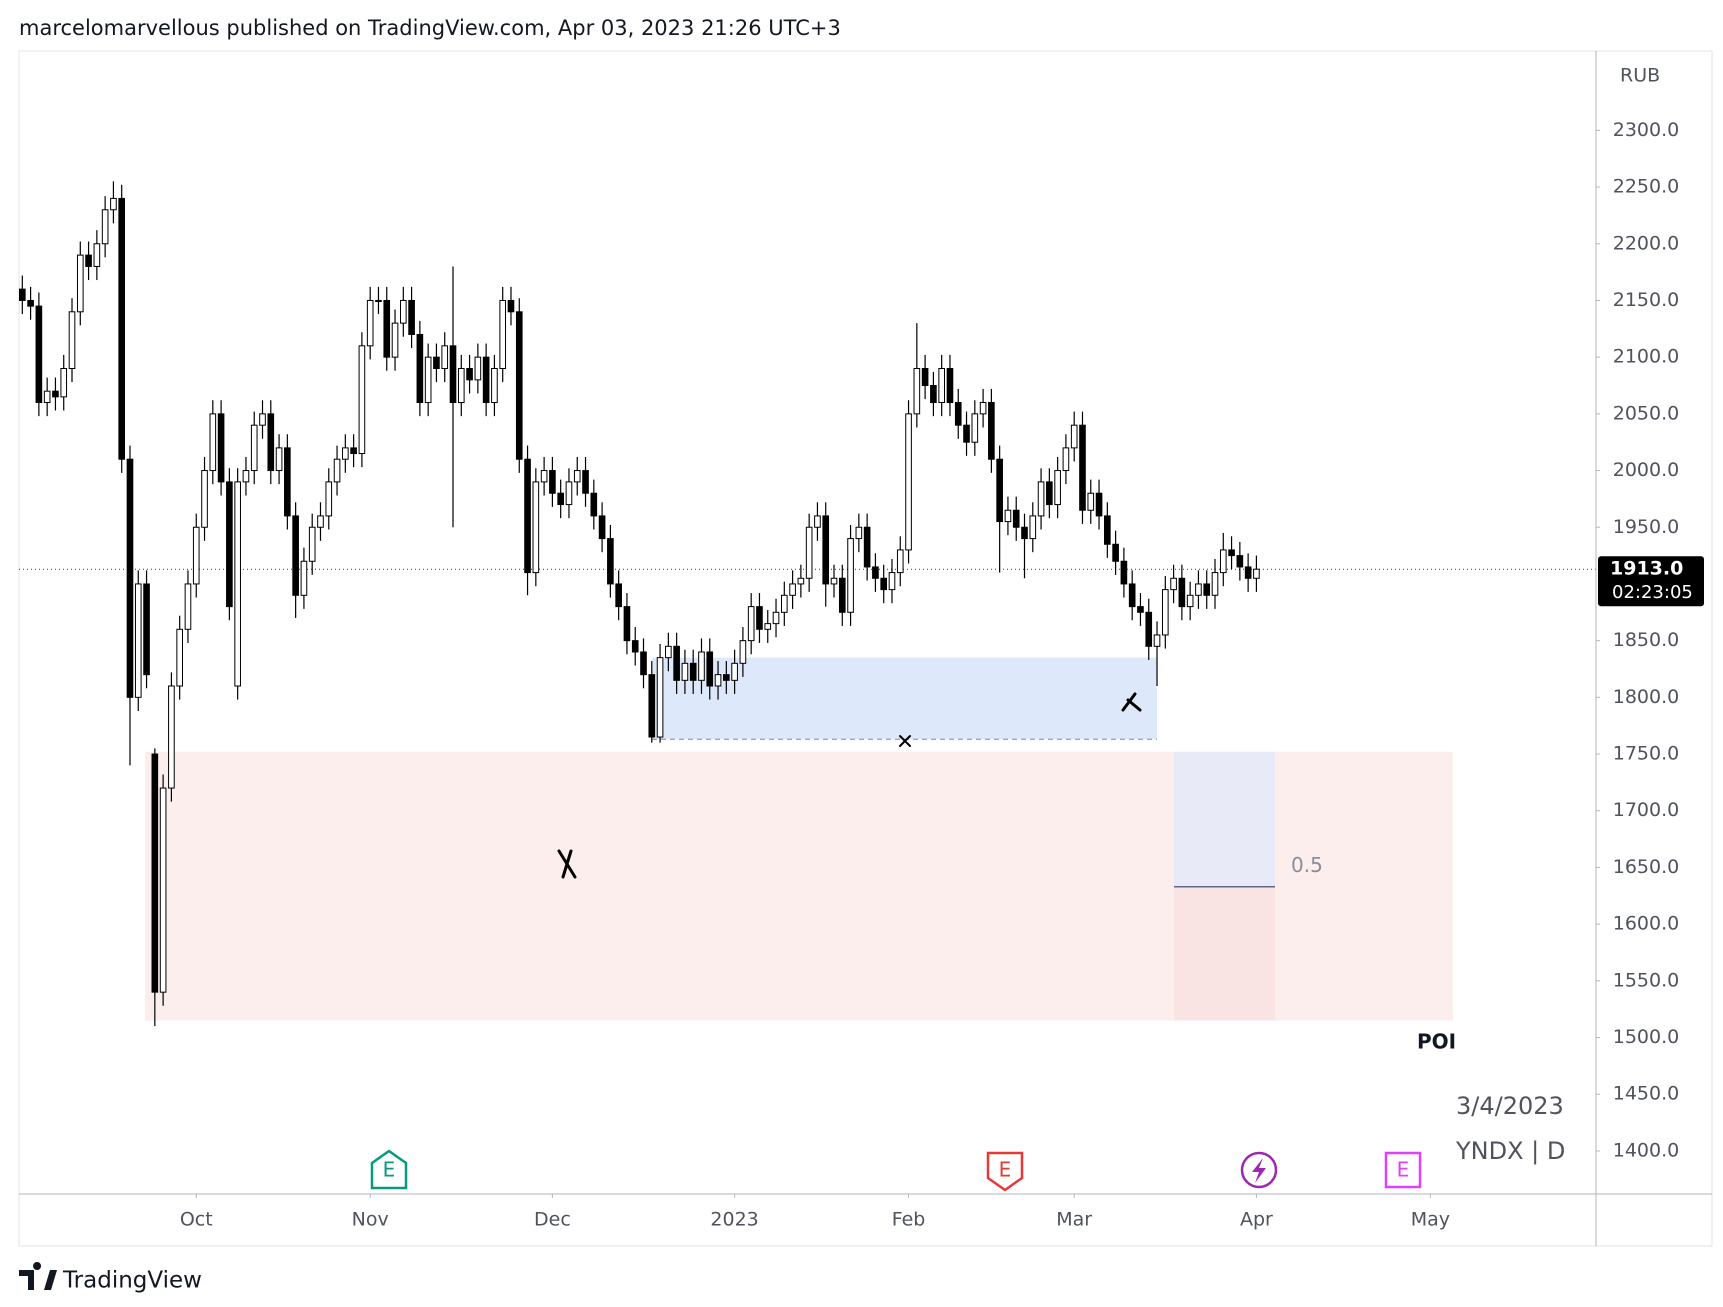 The height and width of the screenshot is (1307, 1723). Describe the element at coordinates (1646, 413) in the screenshot. I see `y-tick-label: 2050.0` at that location.